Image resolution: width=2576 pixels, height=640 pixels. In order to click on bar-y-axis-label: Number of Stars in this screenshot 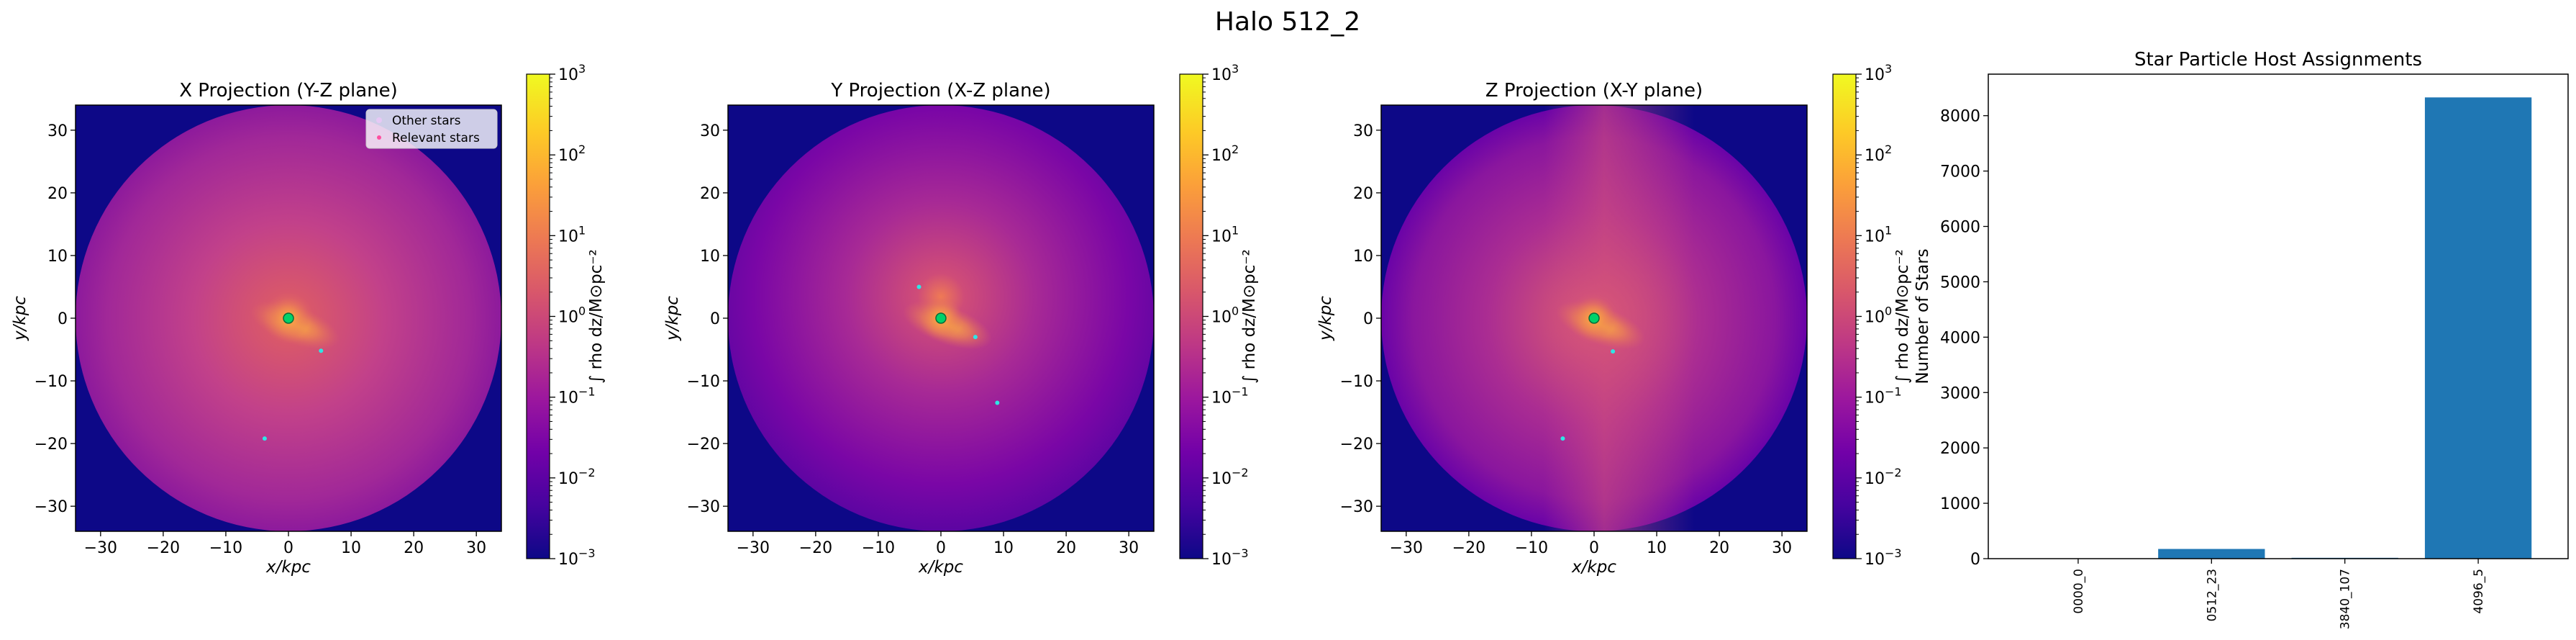, I will do `click(1923, 316)`.